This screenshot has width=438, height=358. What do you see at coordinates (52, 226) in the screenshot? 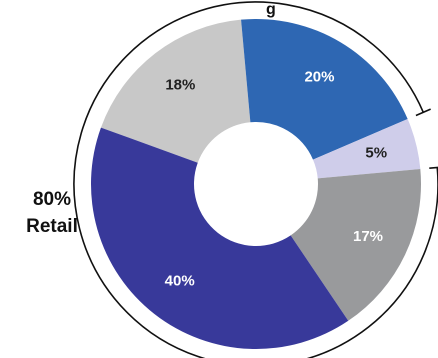
I see `bracket-label-segment: Retail` at bounding box center [52, 226].